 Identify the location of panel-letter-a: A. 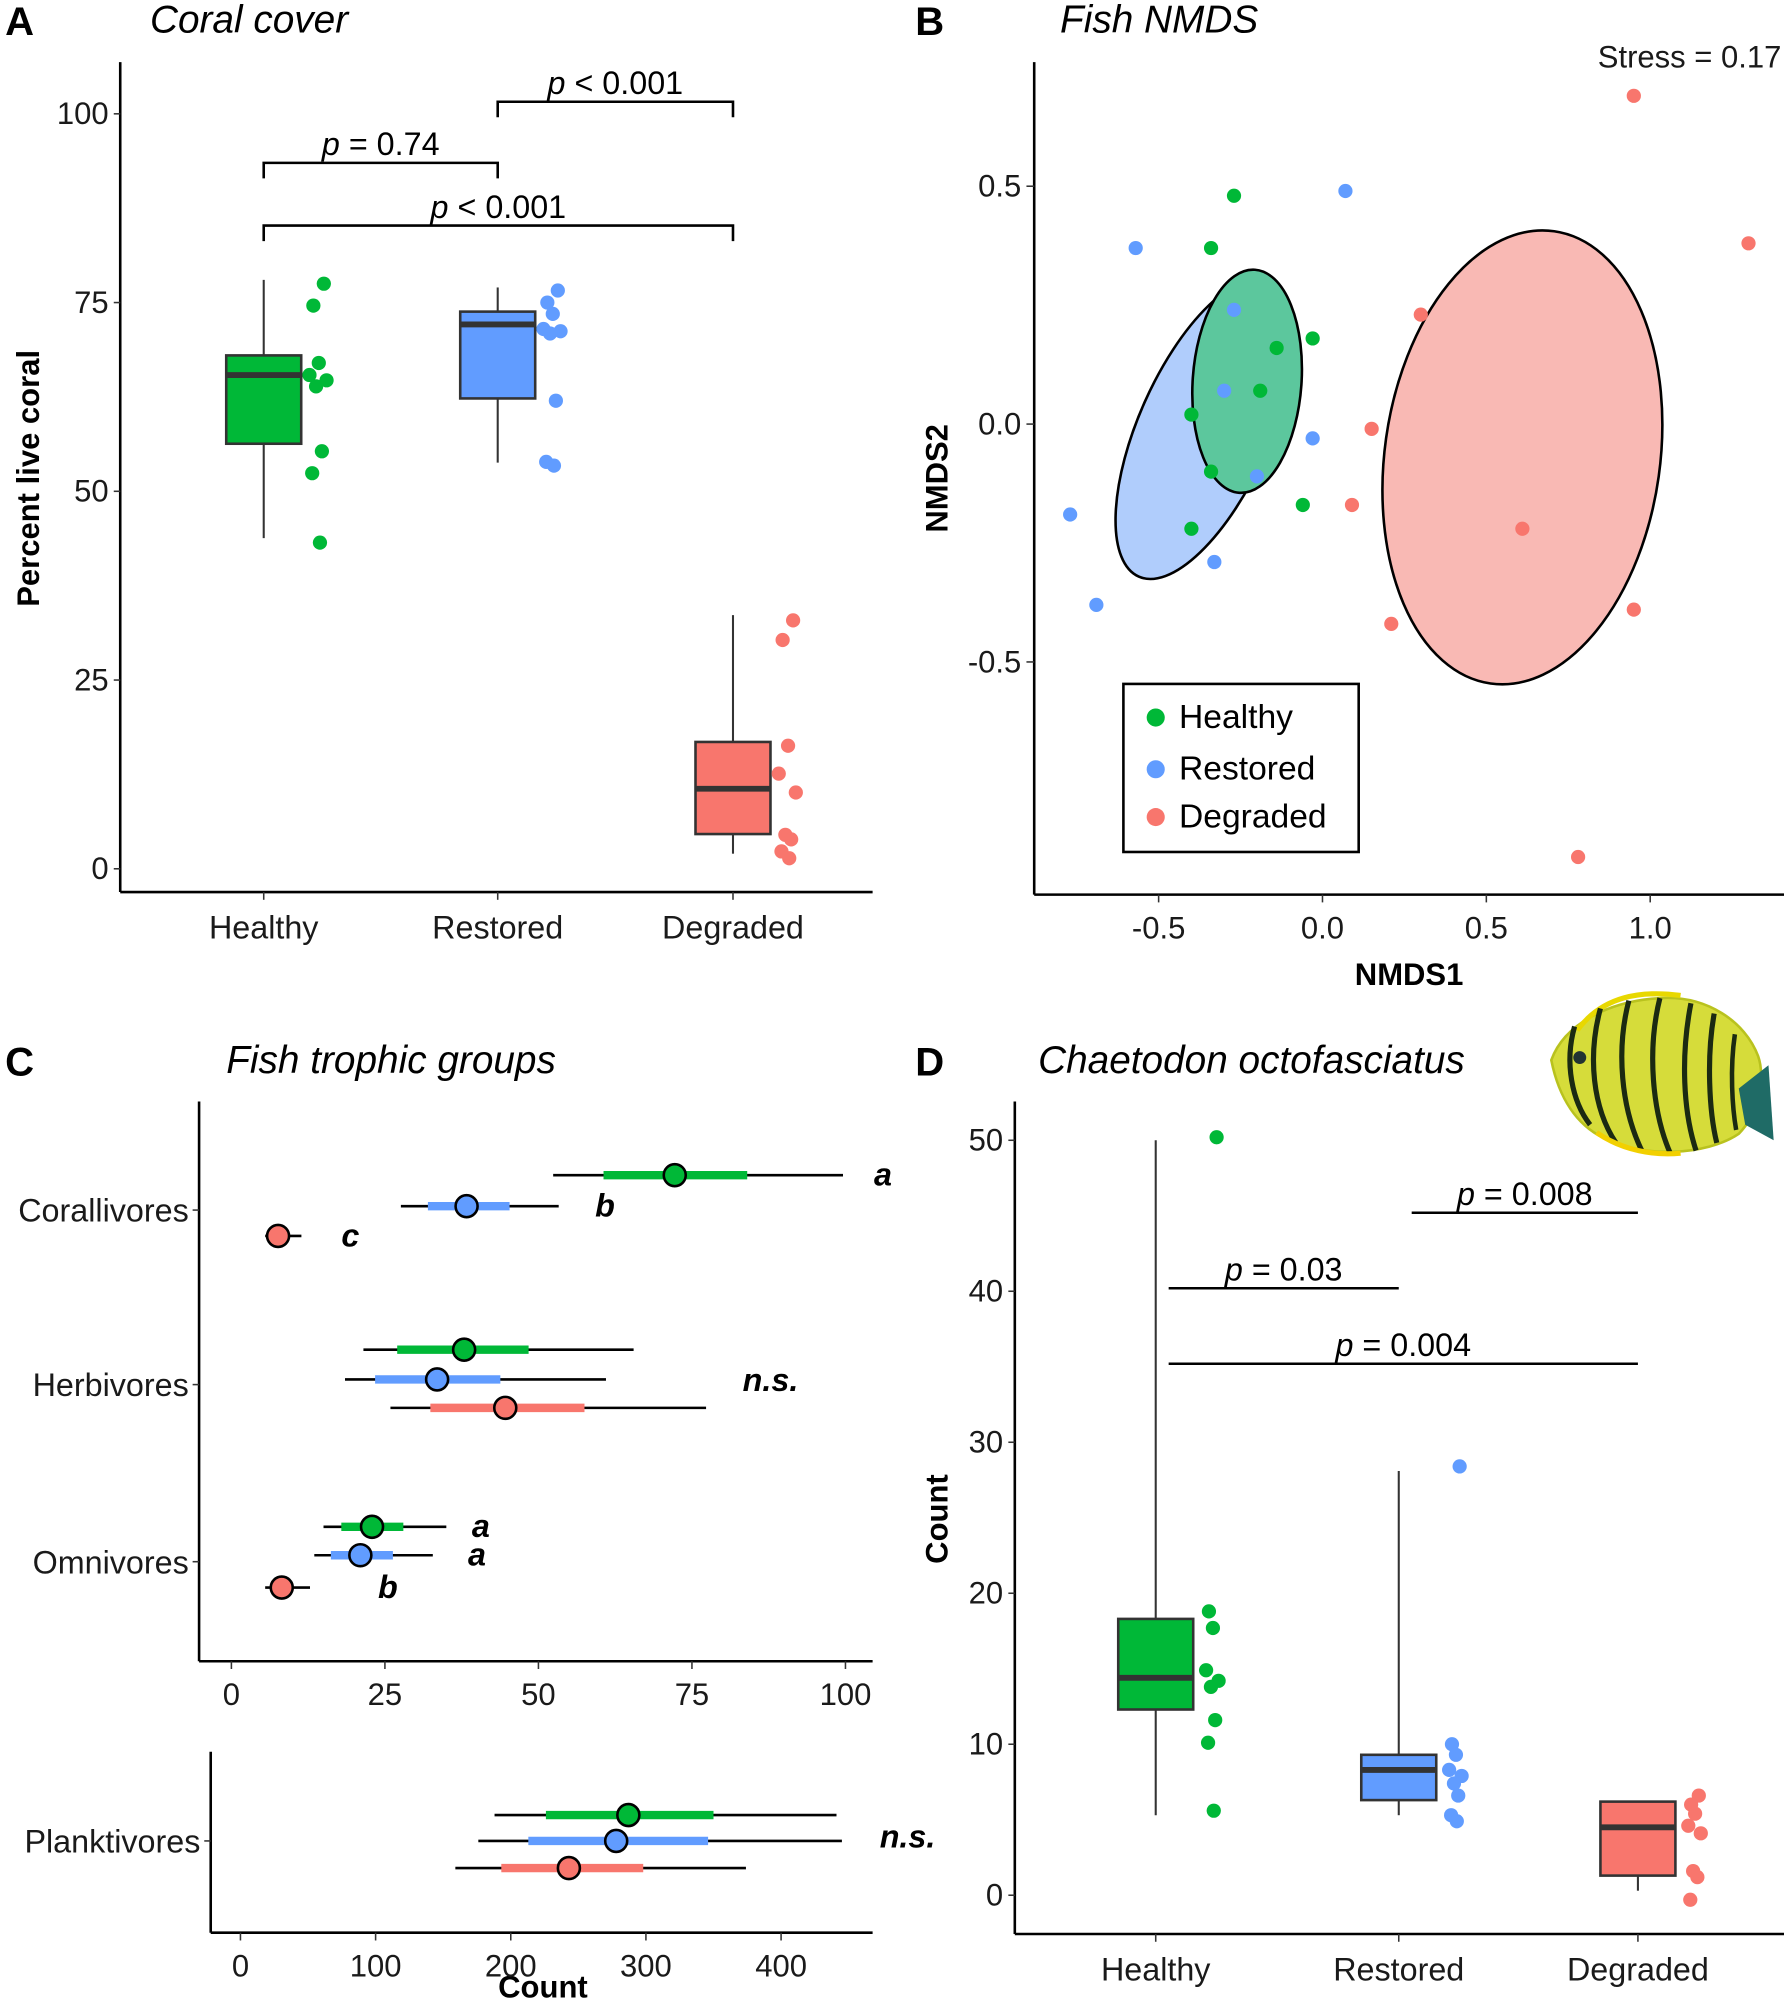
(19, 22).